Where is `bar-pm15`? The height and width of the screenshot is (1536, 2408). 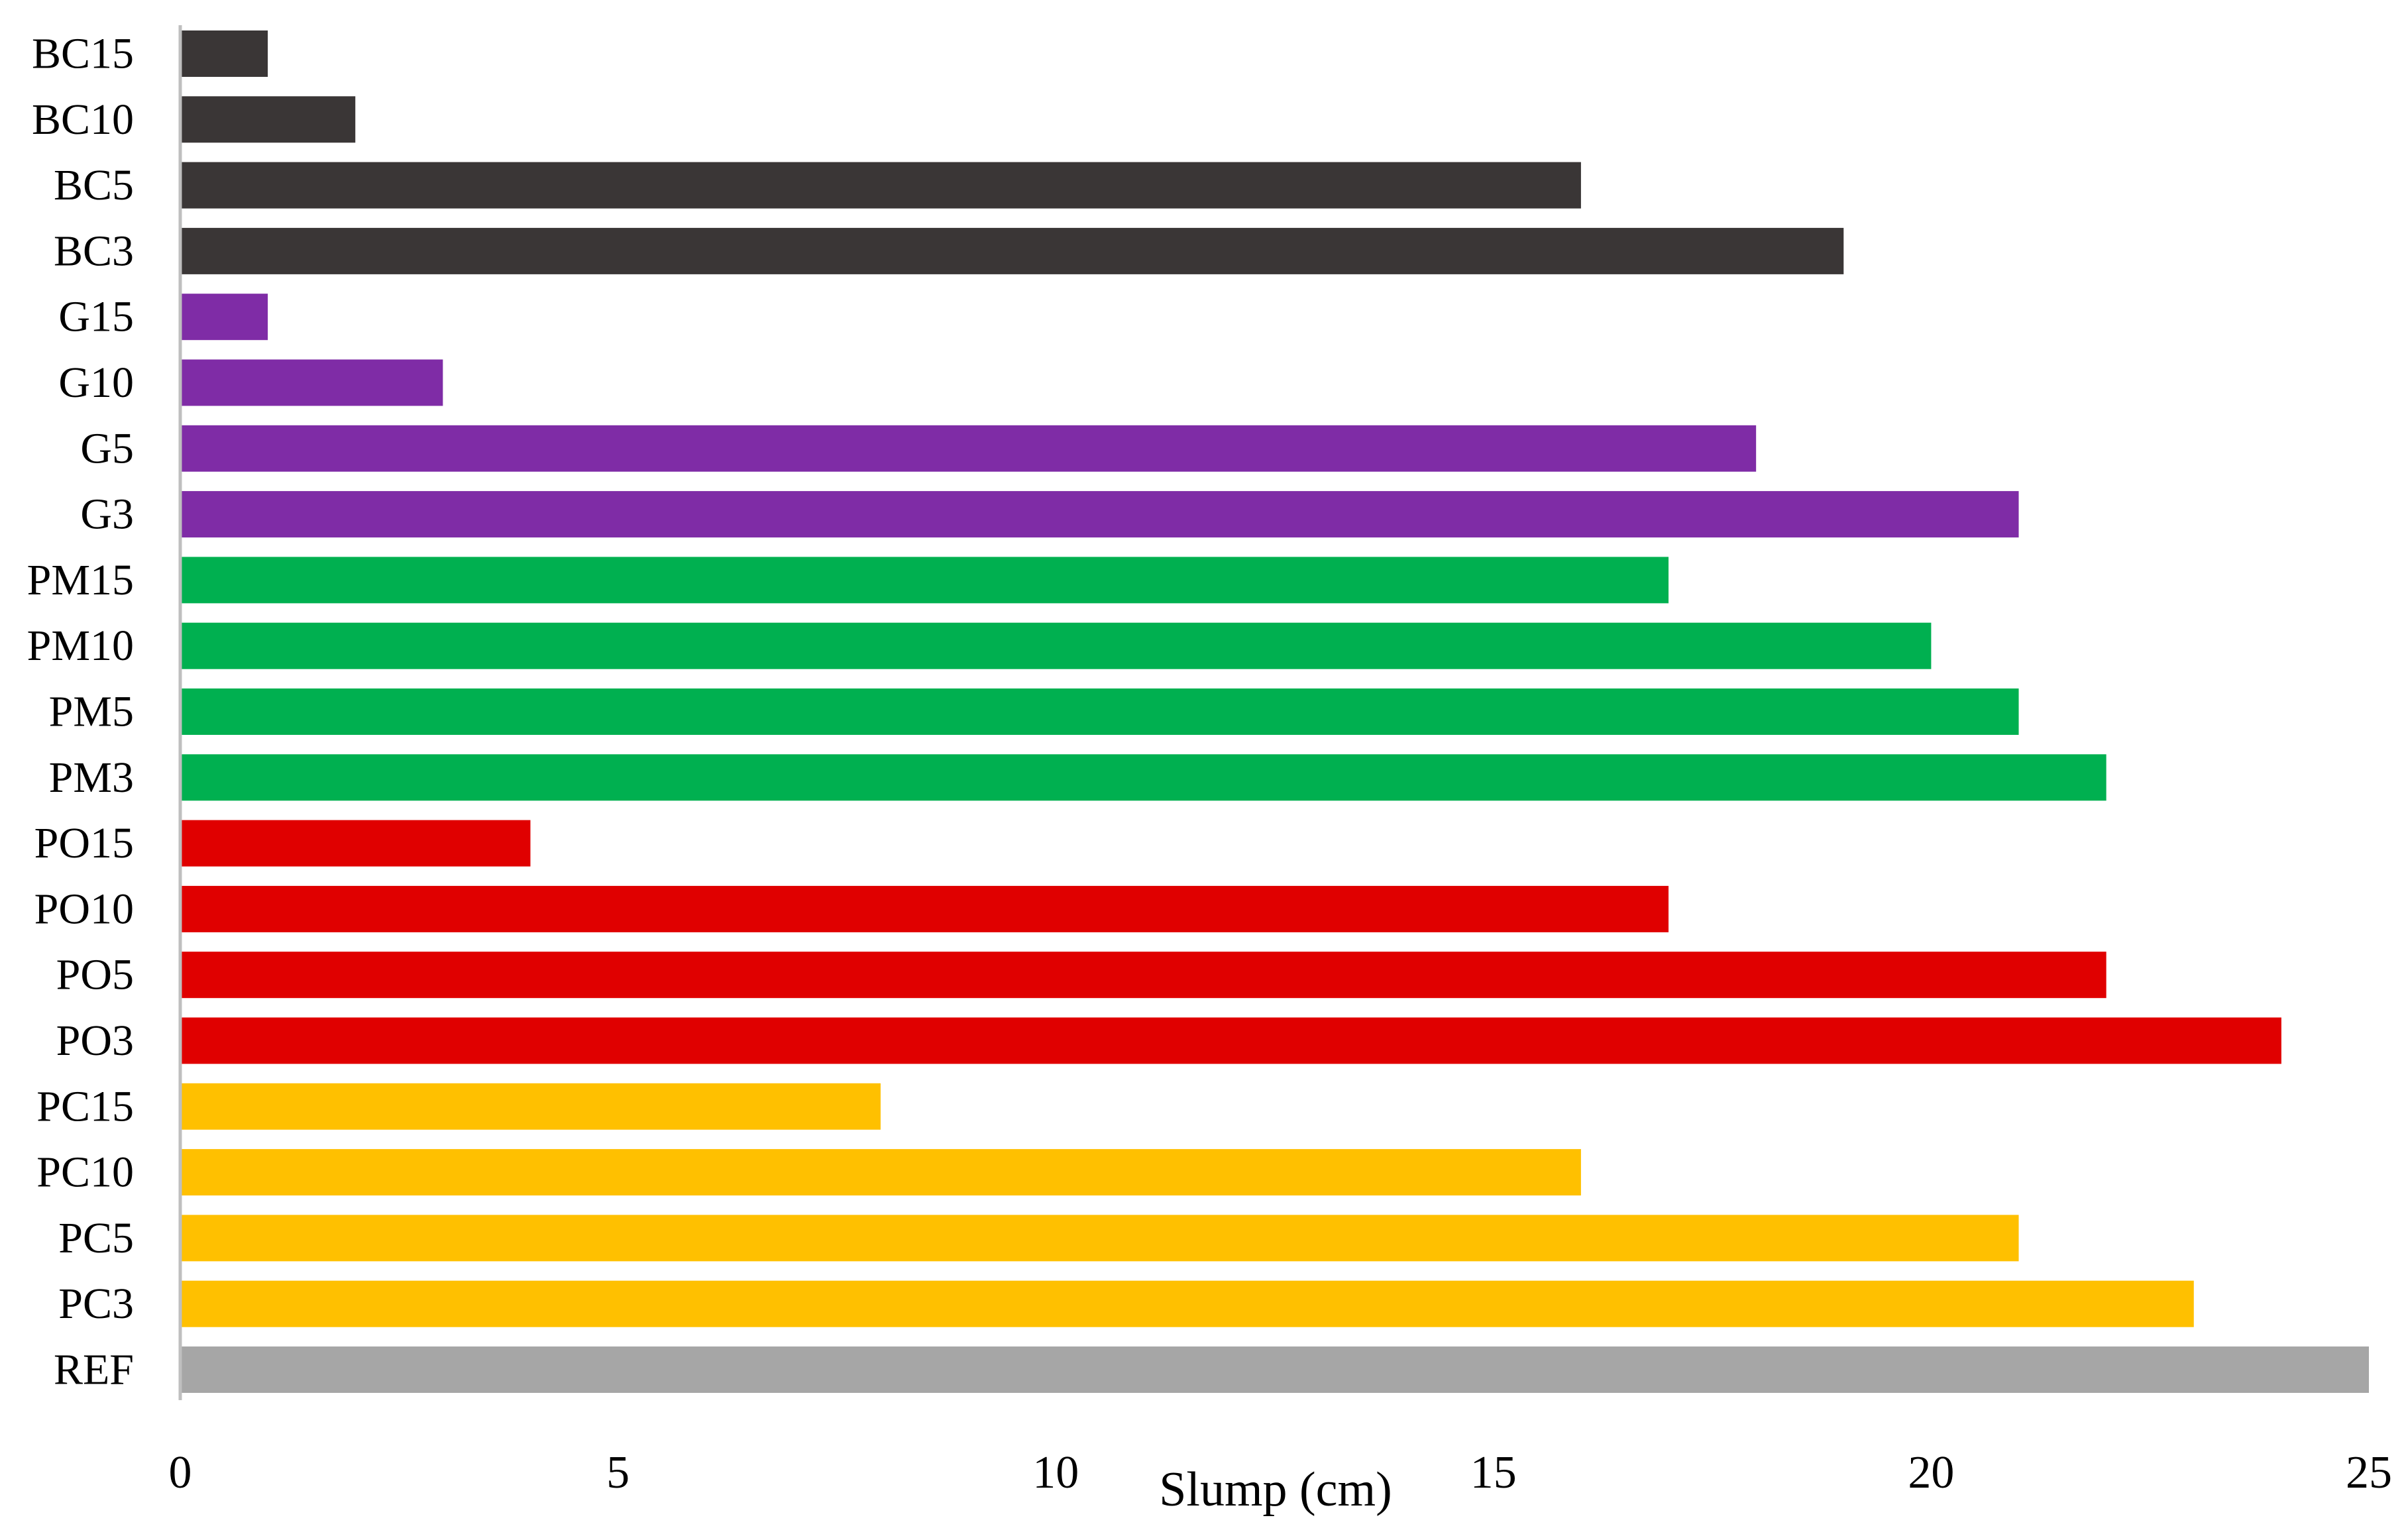
bar-pm15 is located at coordinates (924, 580).